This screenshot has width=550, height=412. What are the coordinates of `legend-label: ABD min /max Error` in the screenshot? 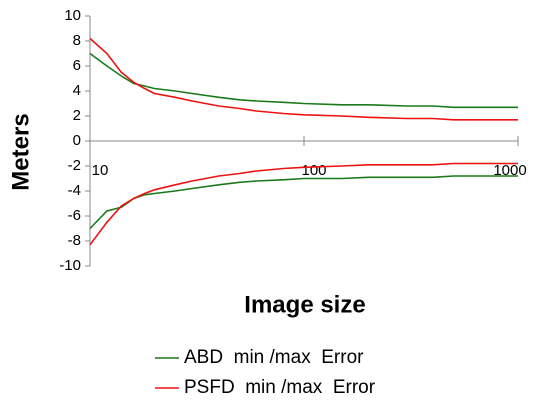 It's located at (274, 357).